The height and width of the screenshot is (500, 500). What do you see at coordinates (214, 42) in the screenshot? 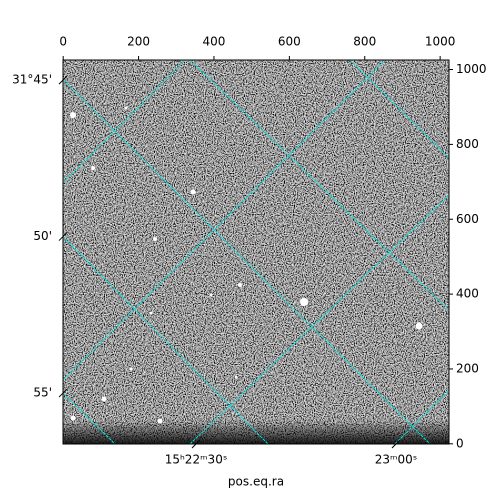
I see `x-tick-label: 400` at bounding box center [214, 42].